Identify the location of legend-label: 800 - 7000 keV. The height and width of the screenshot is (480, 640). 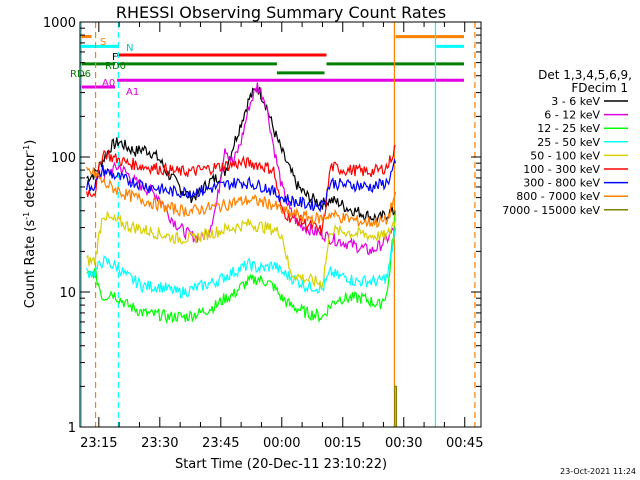
(558, 196).